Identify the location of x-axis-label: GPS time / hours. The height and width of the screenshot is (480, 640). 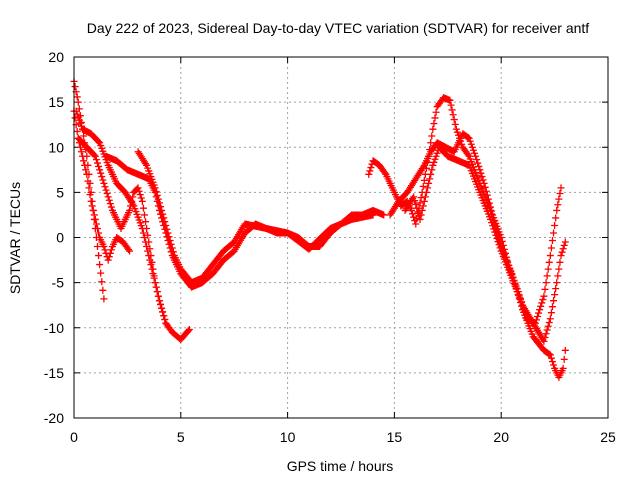
(340, 466).